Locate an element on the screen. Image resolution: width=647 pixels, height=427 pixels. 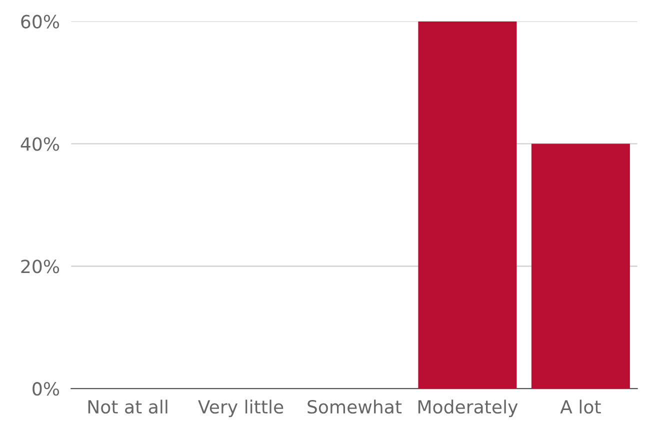
y-tick-label: 60% is located at coordinates (40, 21).